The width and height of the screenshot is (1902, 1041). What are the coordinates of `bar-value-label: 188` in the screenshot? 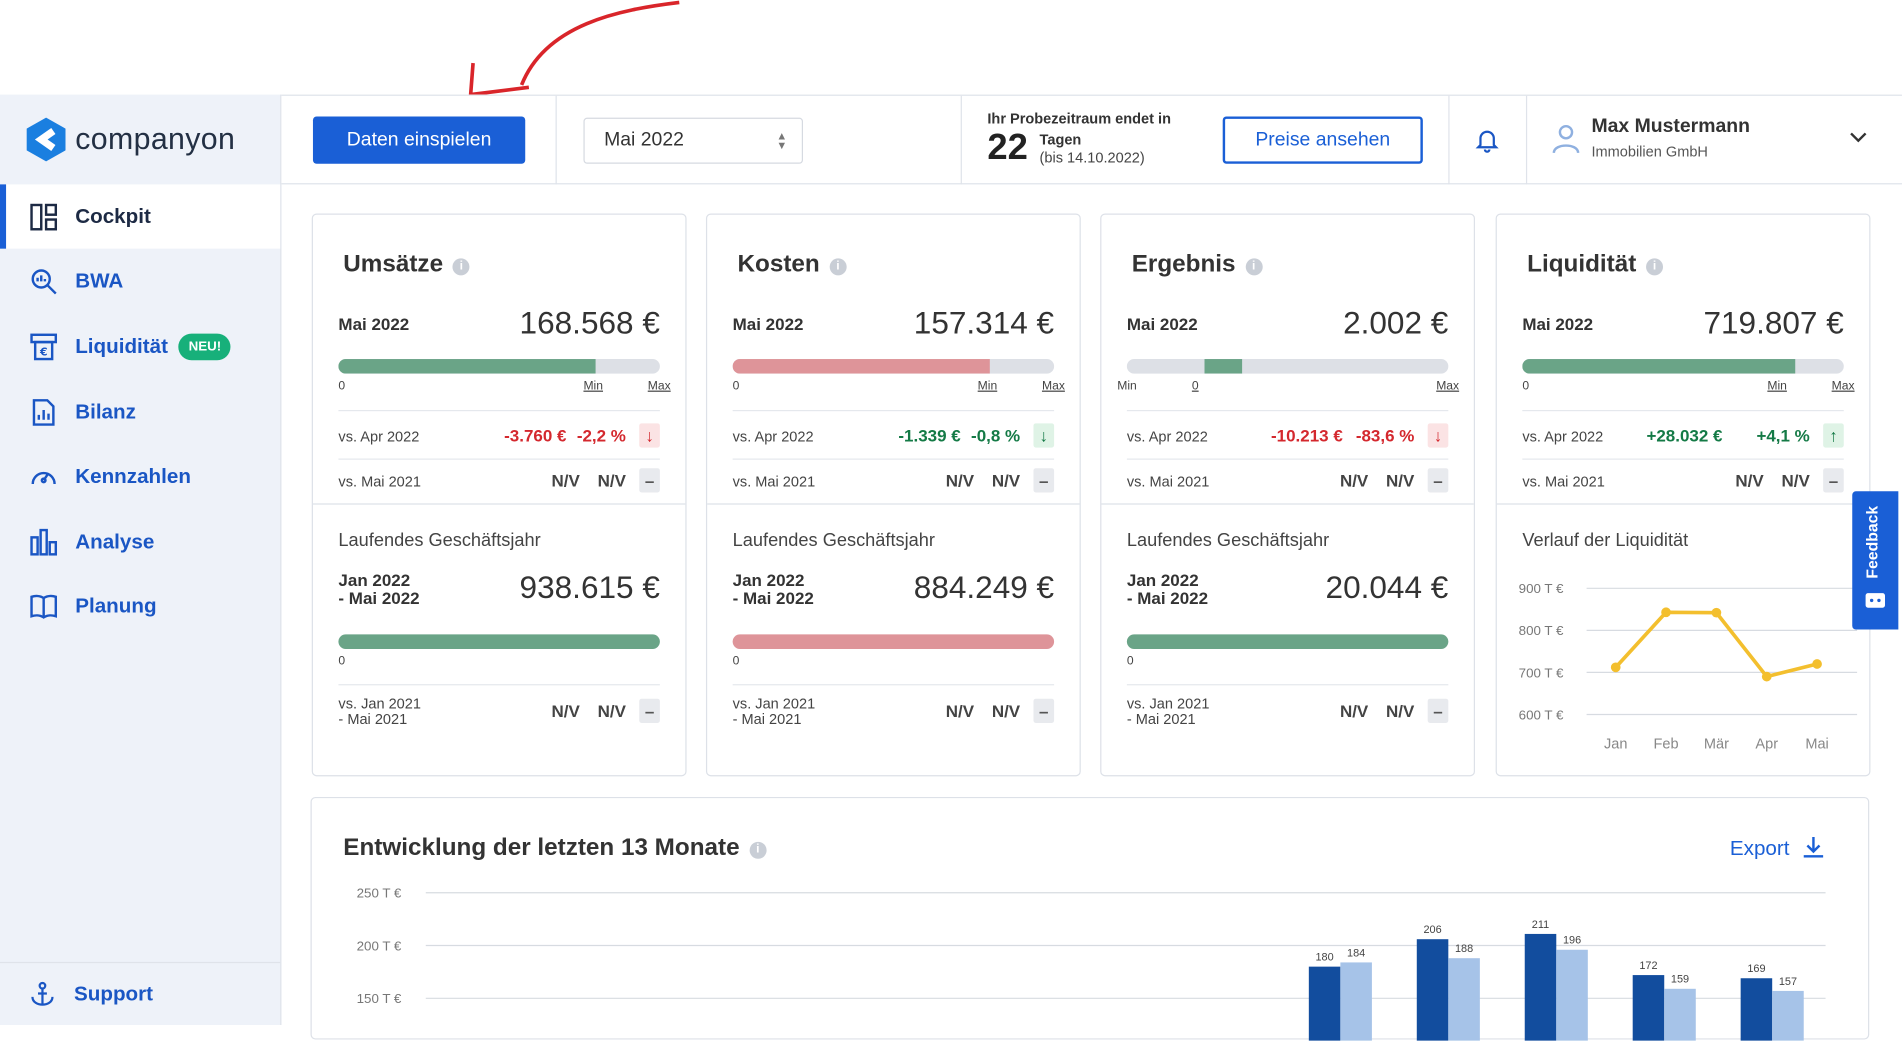 It's located at (1464, 949).